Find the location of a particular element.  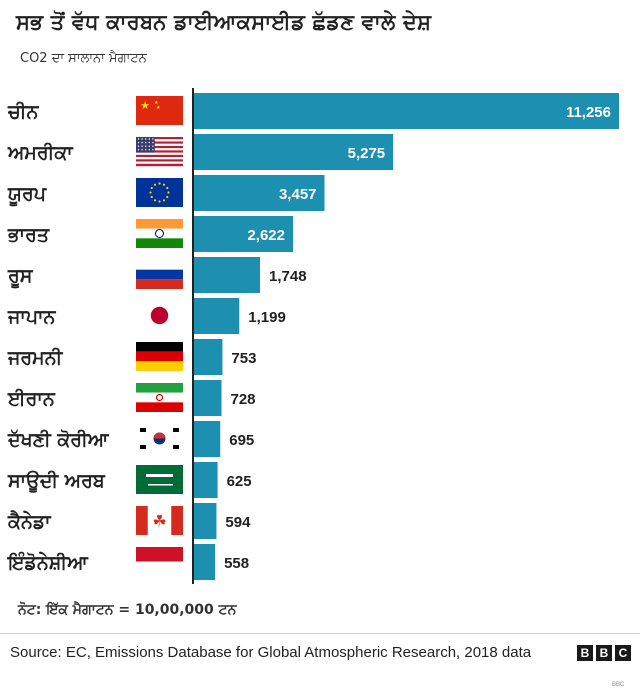

eu-flag-icon is located at coordinates (159, 192).